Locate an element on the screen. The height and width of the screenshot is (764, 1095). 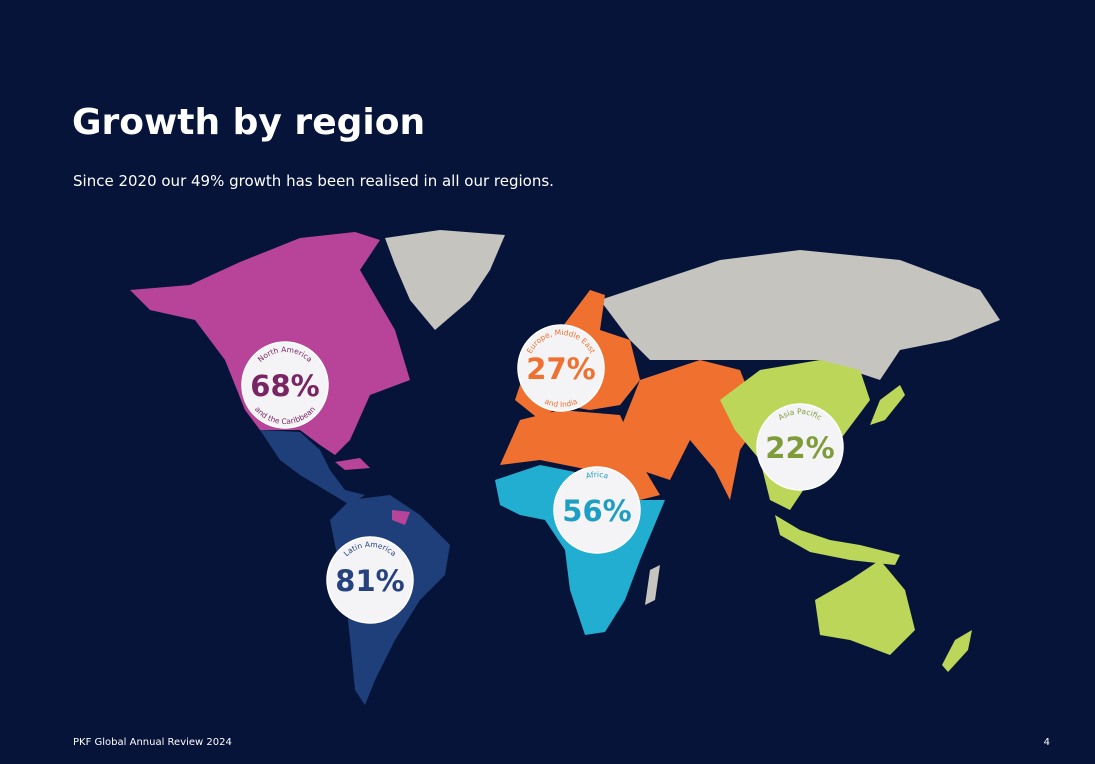
region-growth: 27% is located at coordinates (560, 369).